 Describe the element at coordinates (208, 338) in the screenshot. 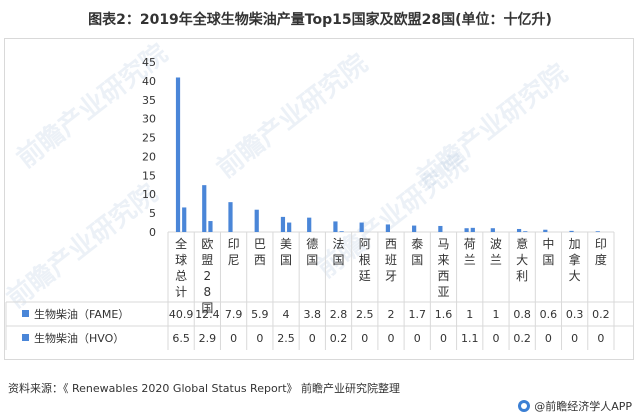

I see `data-label: 2.9` at that location.